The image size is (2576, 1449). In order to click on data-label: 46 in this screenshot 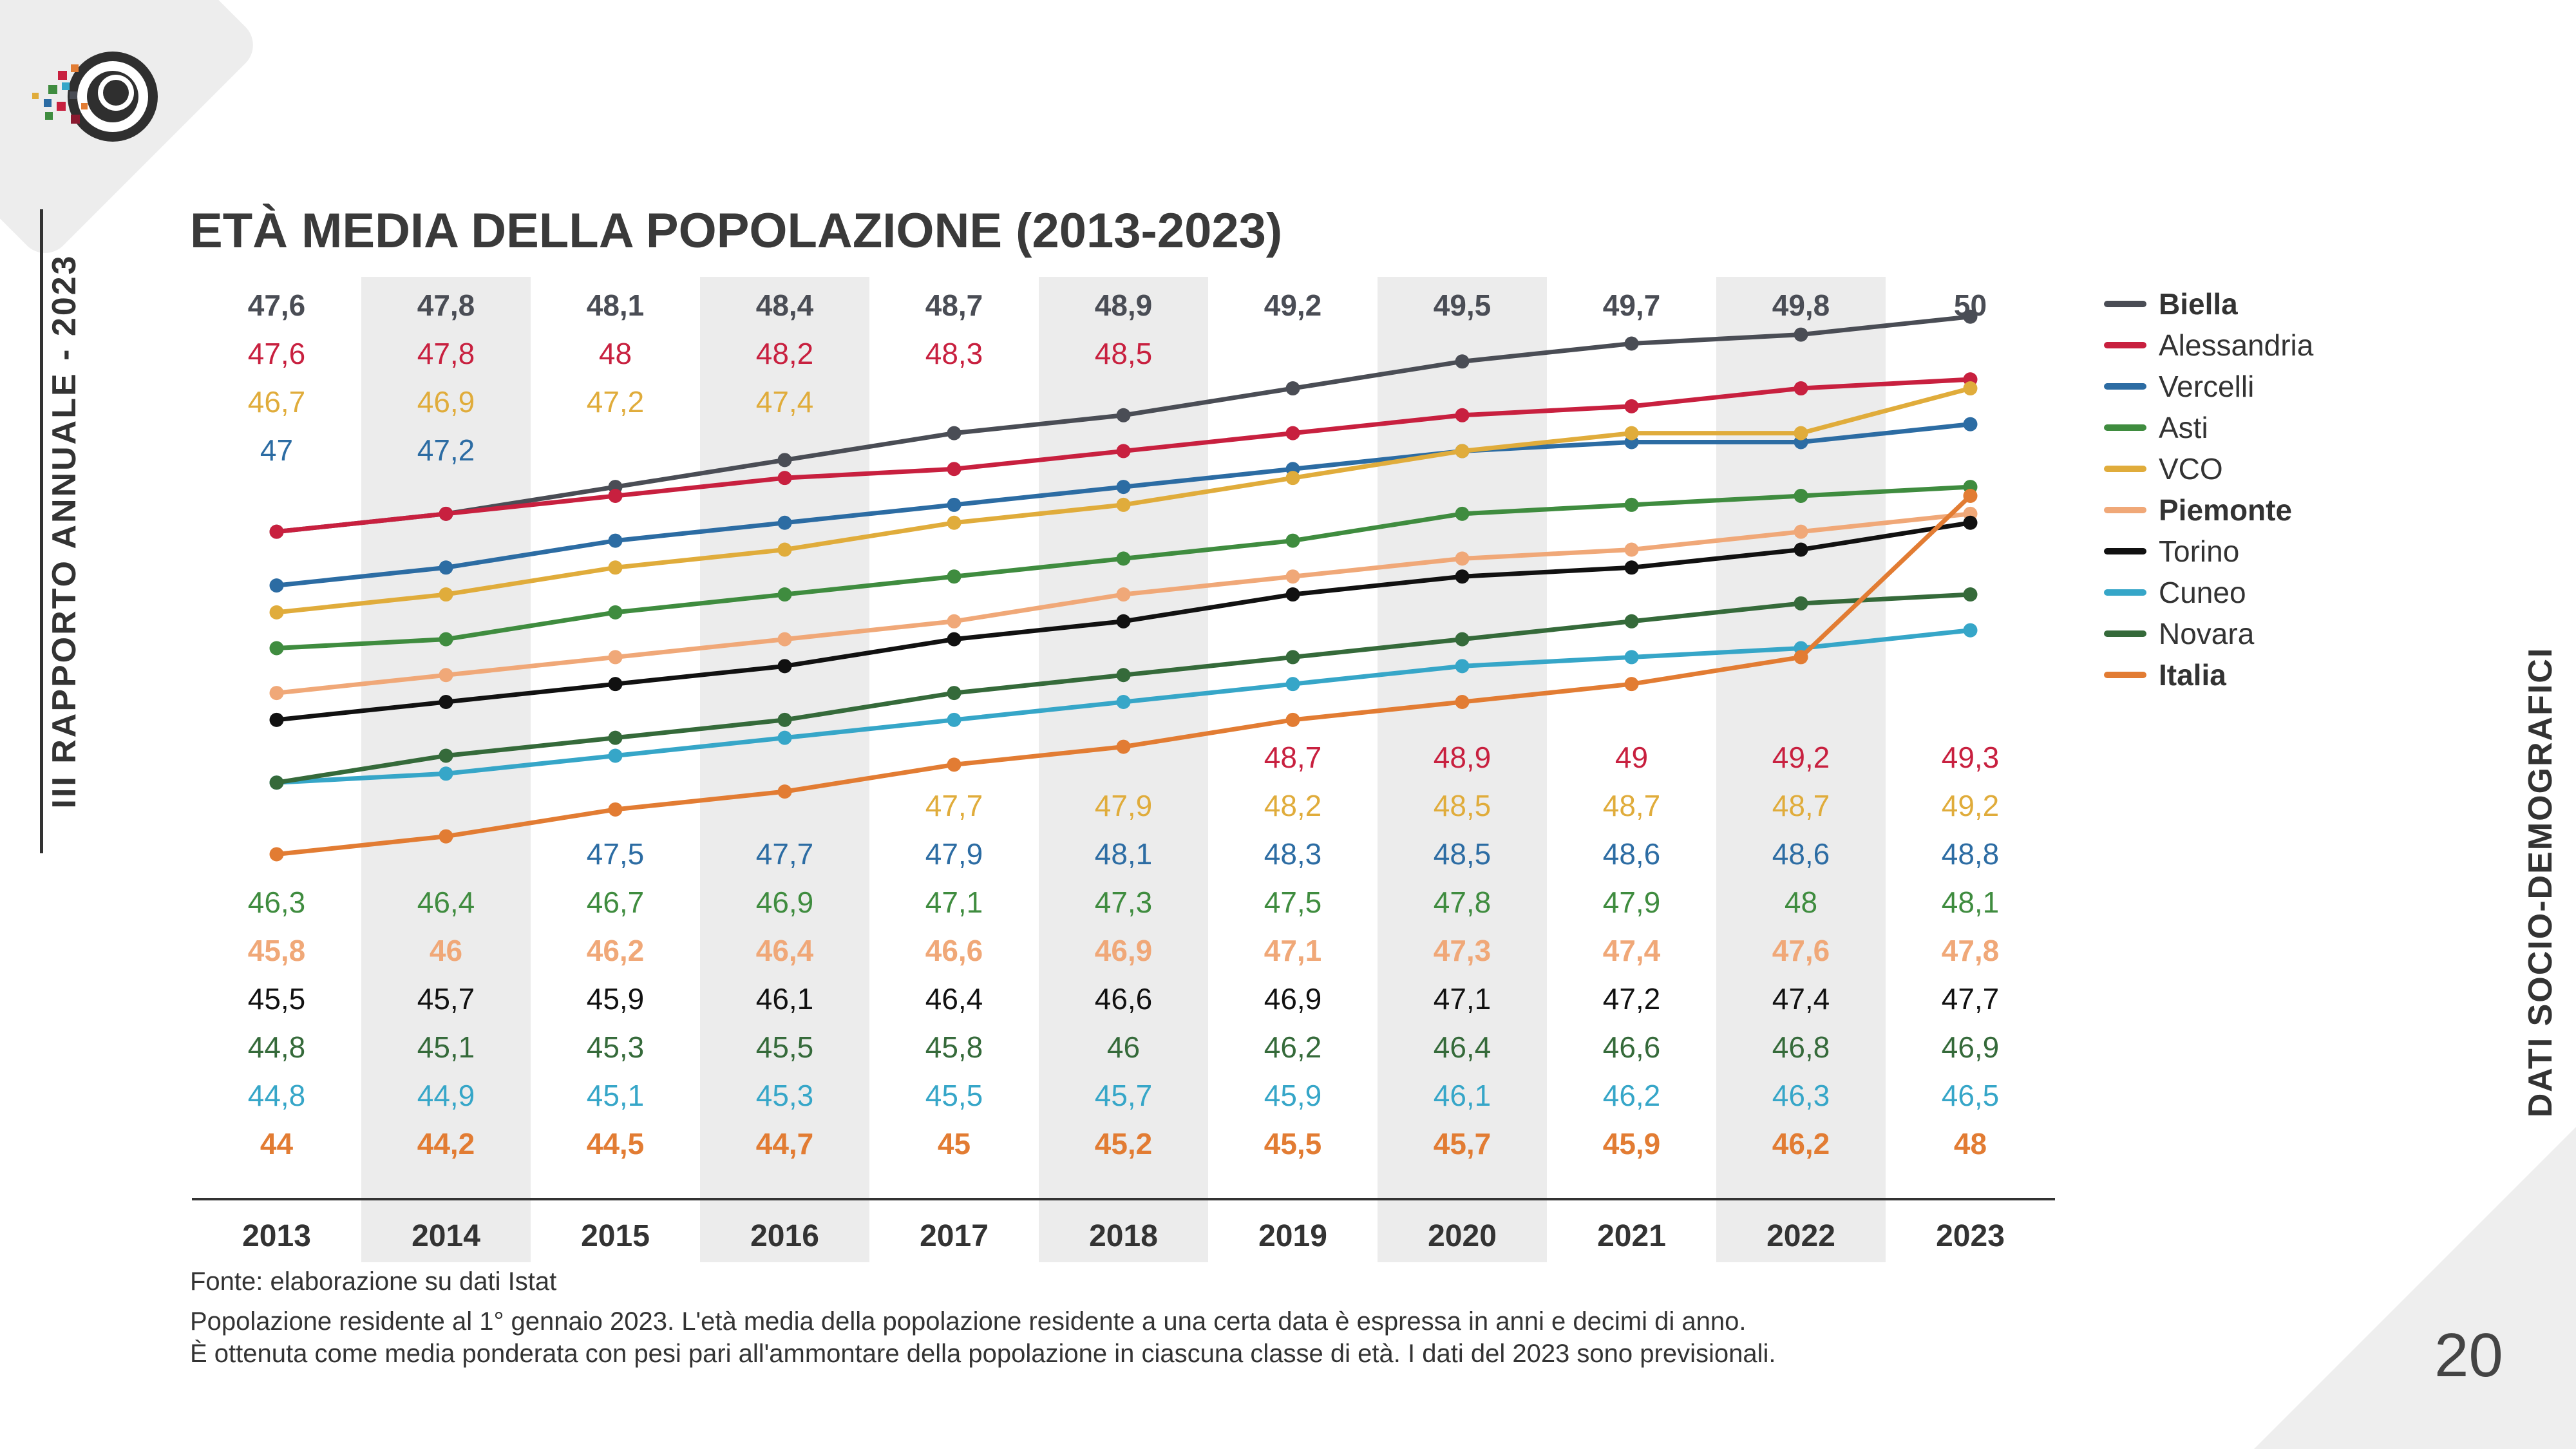, I will do `click(1124, 1047)`.